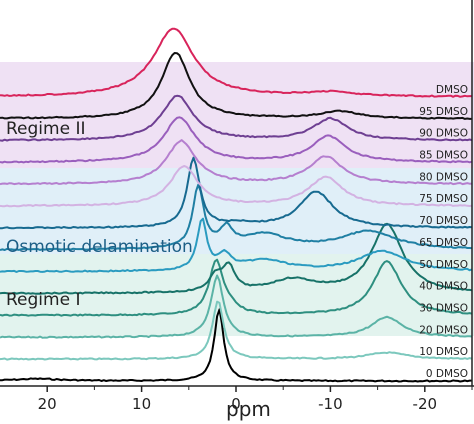  What do you see at coordinates (43, 300) in the screenshot?
I see `regime-i-label: Regime I` at bounding box center [43, 300].